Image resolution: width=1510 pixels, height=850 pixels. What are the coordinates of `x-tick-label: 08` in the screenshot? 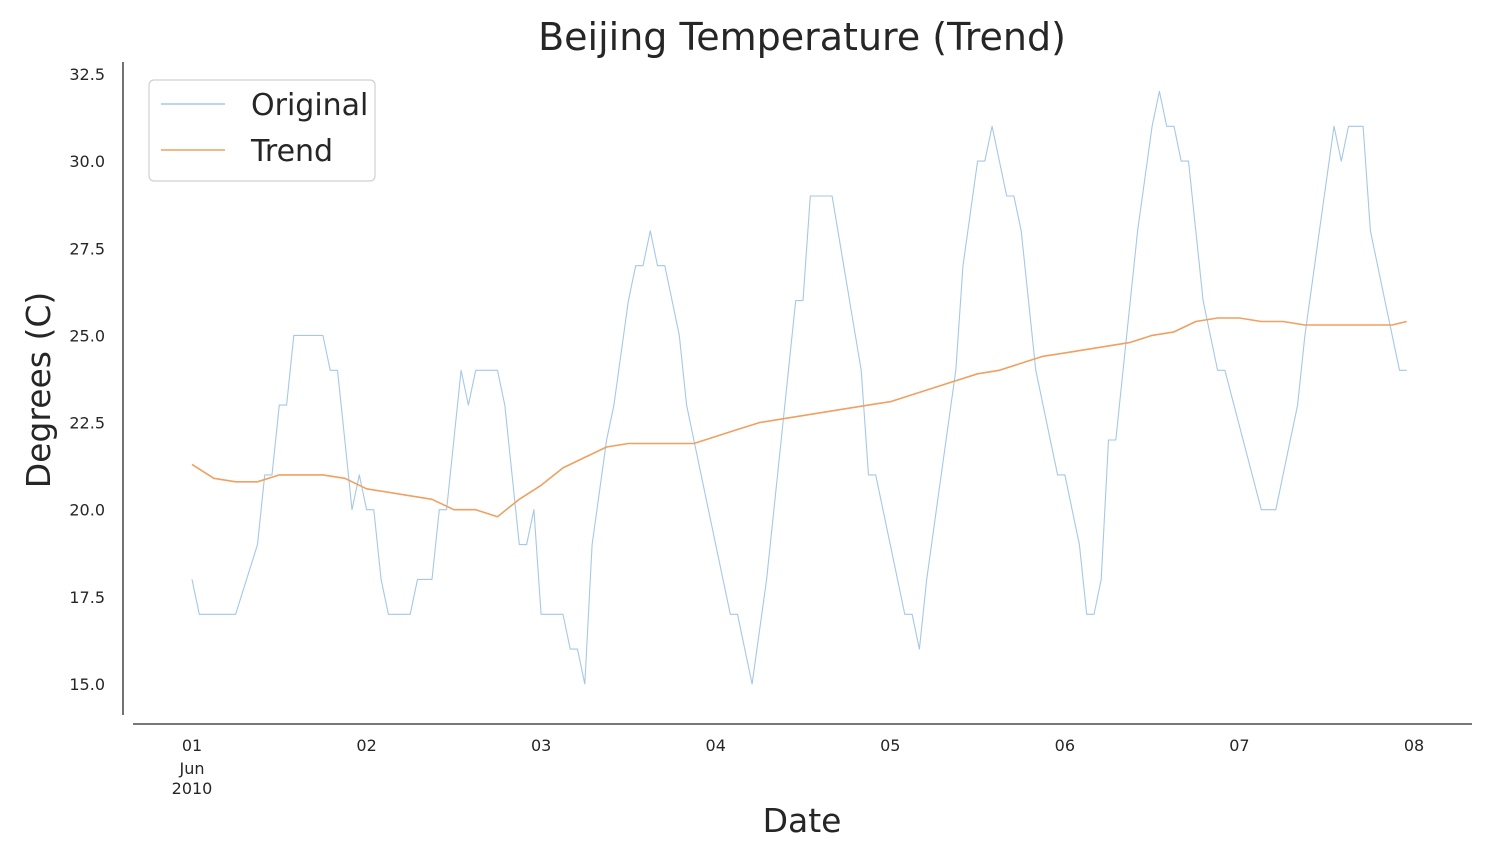 It's located at (1414, 745).